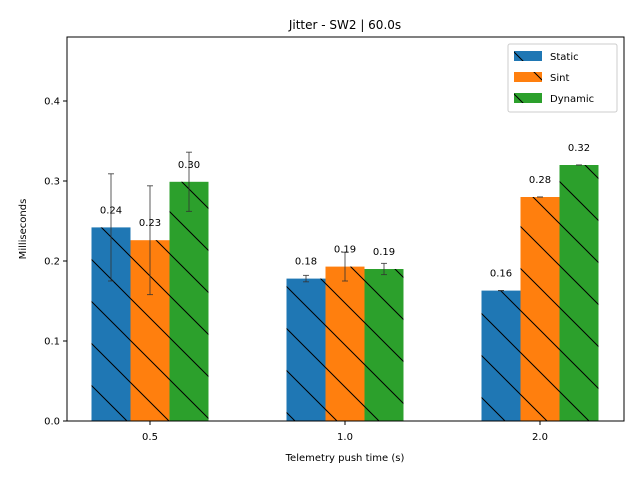 The width and height of the screenshot is (640, 480). Describe the element at coordinates (501, 355) in the screenshot. I see `bar-hatch-static-2.0` at that location.